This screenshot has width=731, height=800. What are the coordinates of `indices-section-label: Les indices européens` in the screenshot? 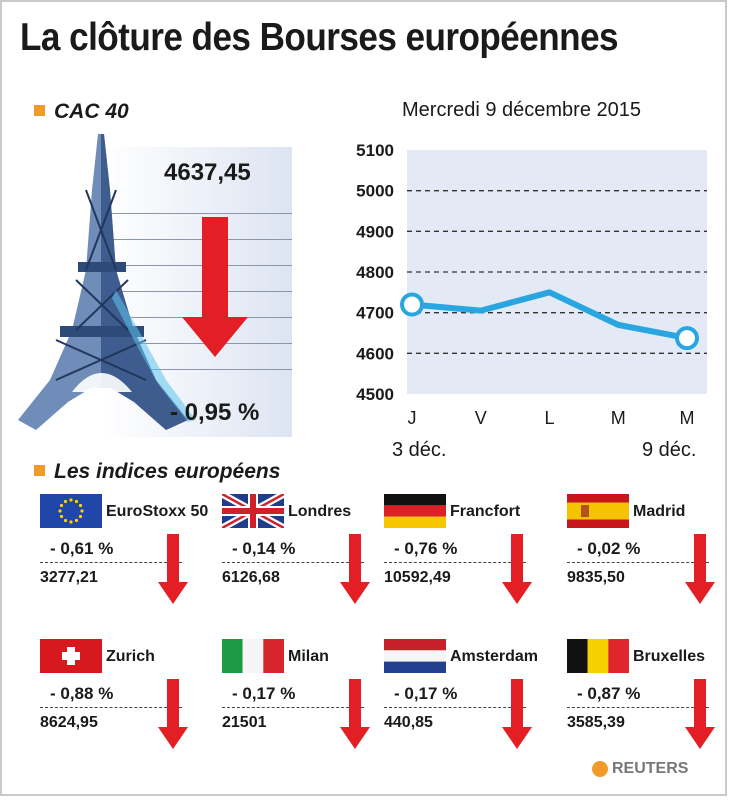 It's located at (167, 471).